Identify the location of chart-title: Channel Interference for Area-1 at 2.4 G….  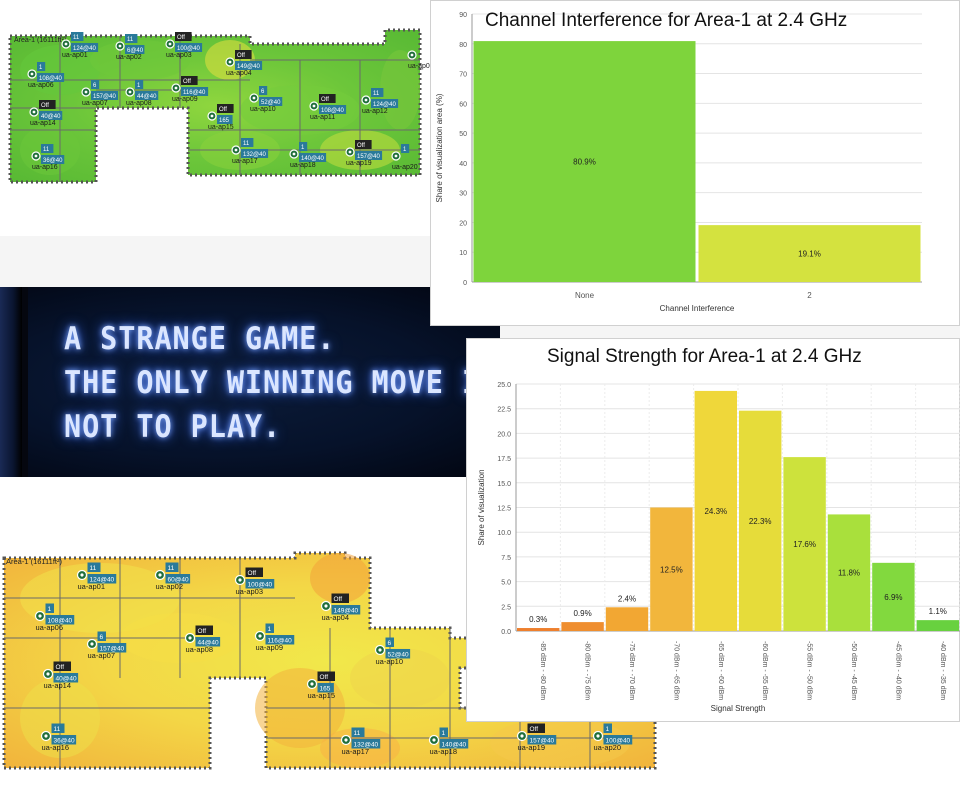
(666, 21).